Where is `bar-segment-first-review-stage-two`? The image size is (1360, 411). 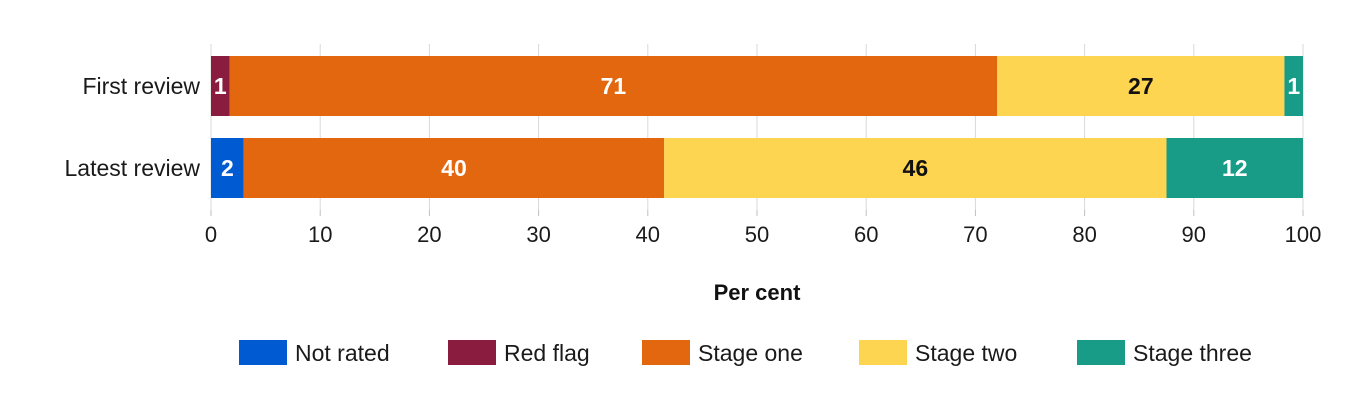 bar-segment-first-review-stage-two is located at coordinates (1141, 86).